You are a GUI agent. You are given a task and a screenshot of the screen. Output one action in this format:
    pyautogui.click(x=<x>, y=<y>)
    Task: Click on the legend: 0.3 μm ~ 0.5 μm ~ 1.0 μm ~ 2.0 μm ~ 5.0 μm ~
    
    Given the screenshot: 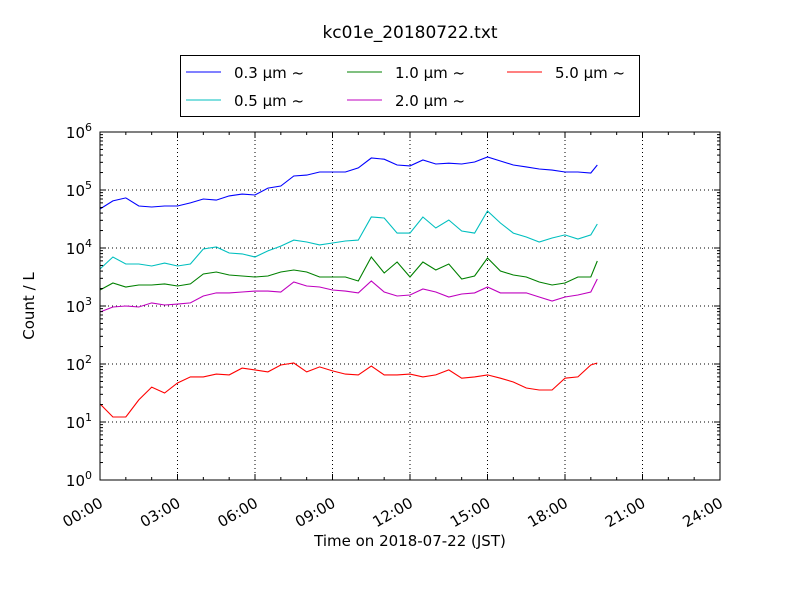 What is the action you would take?
    pyautogui.click(x=410, y=86)
    